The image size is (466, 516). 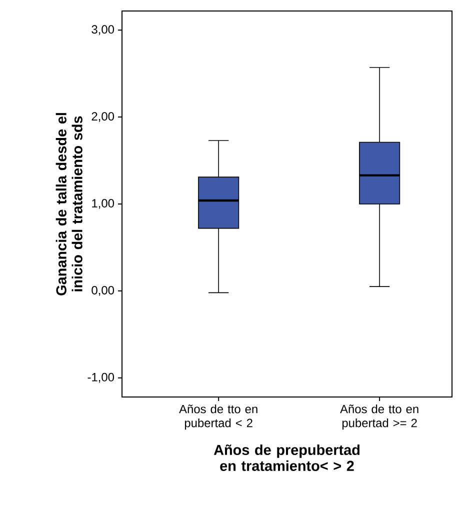 What do you see at coordinates (103, 30) in the screenshot?
I see `y-tick-label: 3,00` at bounding box center [103, 30].